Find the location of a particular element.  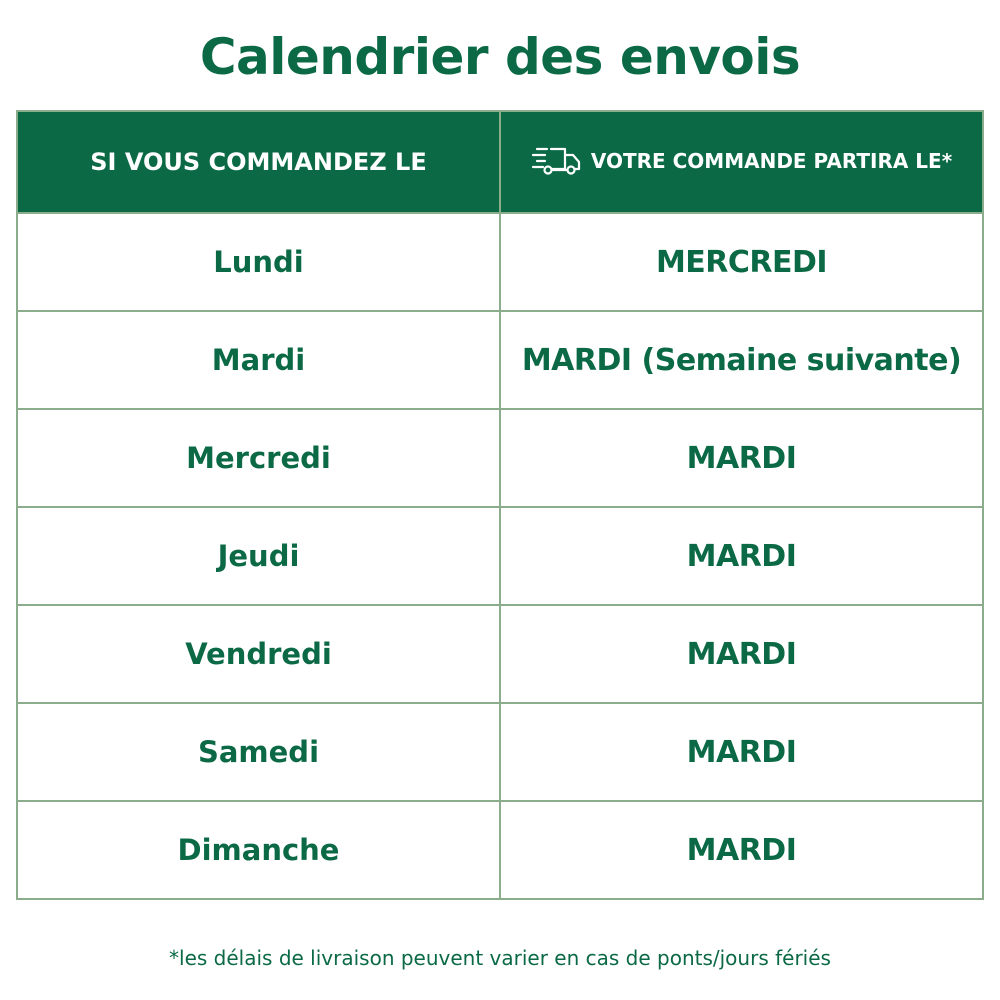

table-row: Mardi MARDI (Semaine suivante) is located at coordinates (500, 360).